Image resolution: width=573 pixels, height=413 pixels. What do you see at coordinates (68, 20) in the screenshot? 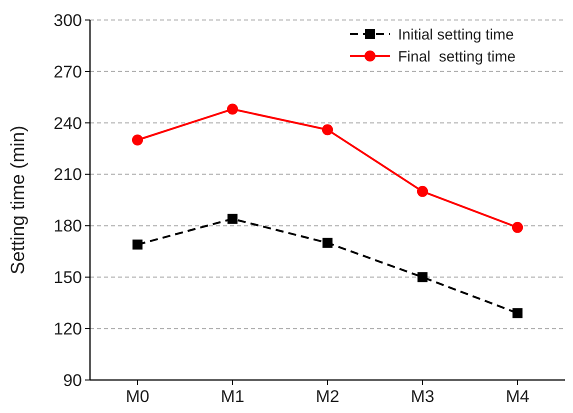
I see `y-tick-label: 300` at bounding box center [68, 20].